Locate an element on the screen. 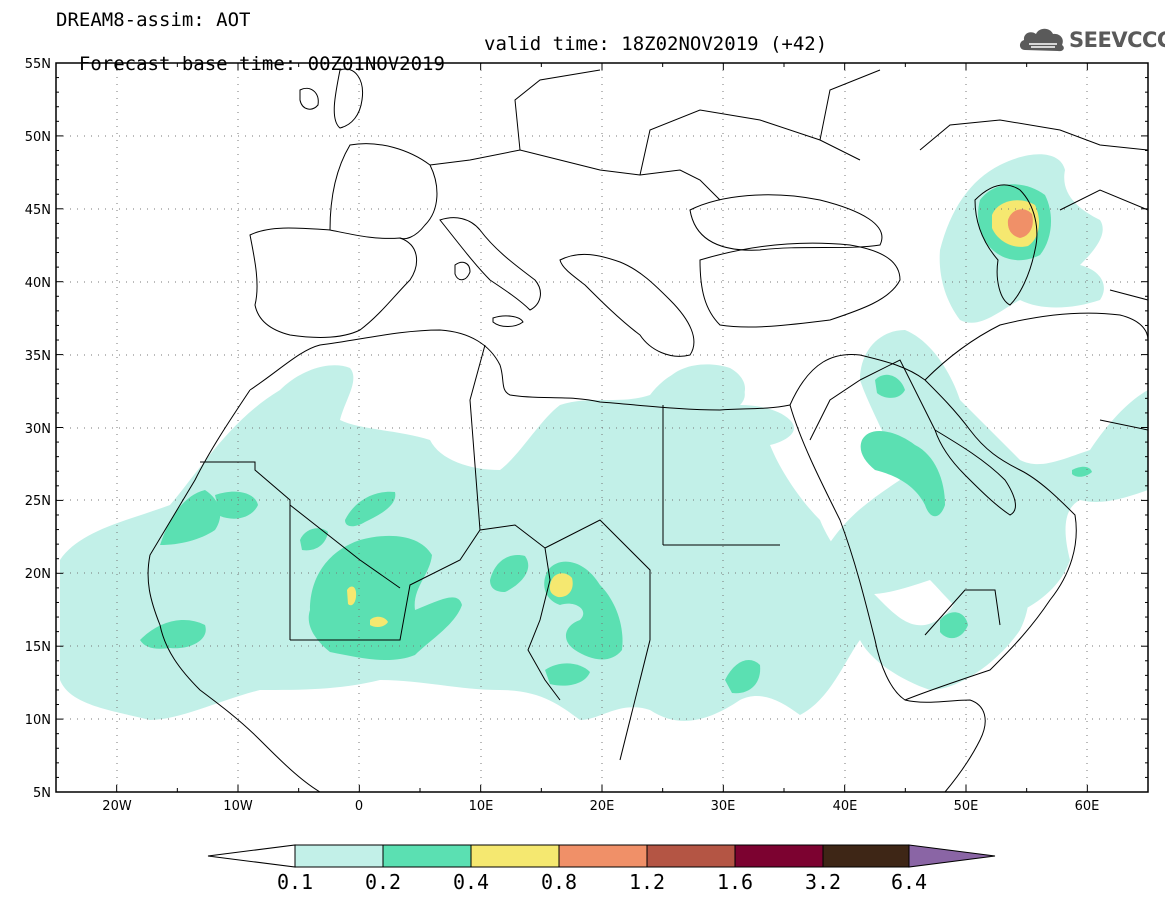 The image size is (1165, 905). longitude-labels: 20W 10W 0 10E 20E 30E 40E 50E 60E is located at coordinates (600, 806).